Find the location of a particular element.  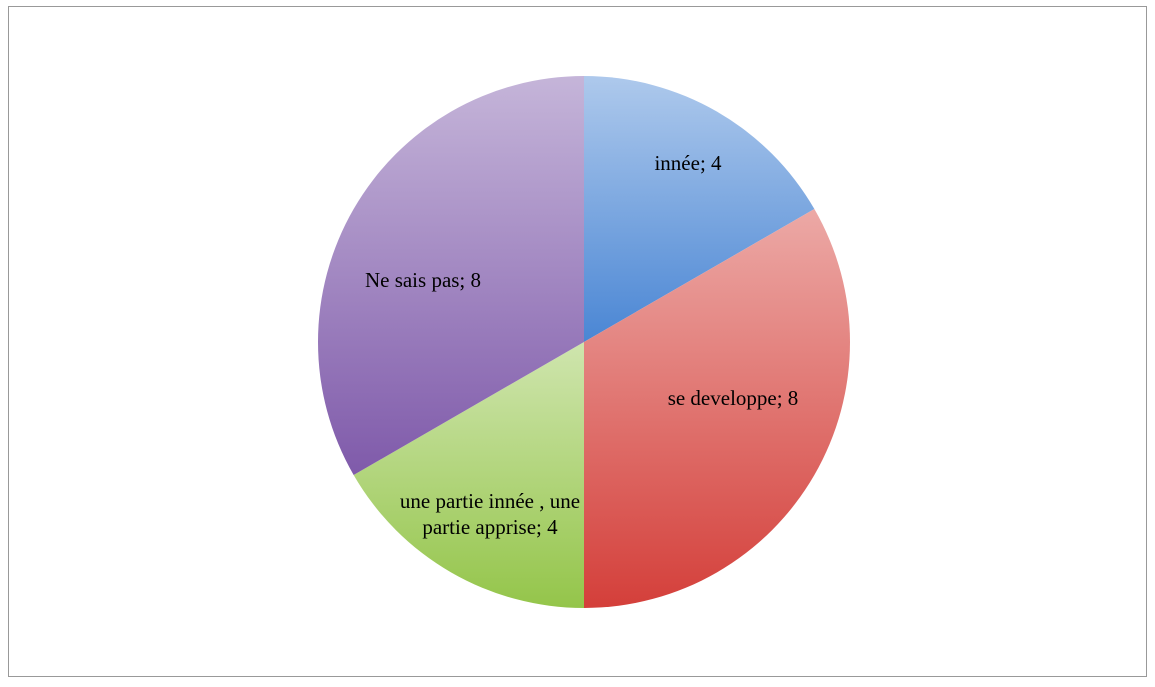

data-label: Ne sais pas; 8 is located at coordinates (423, 280).